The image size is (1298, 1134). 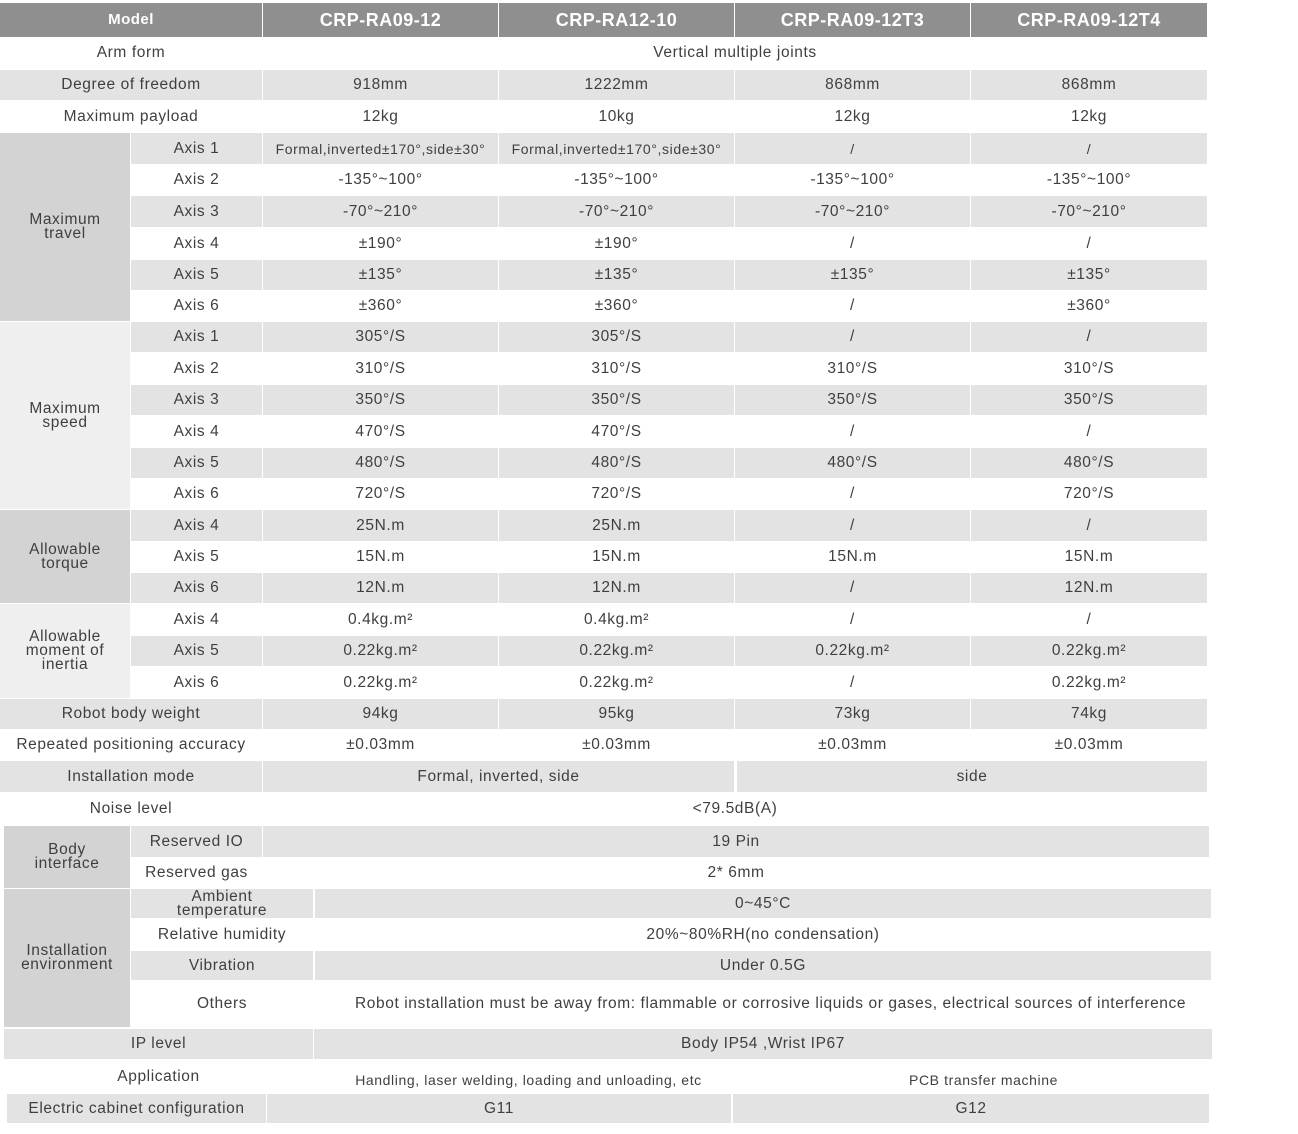 I want to click on value-cell: 19 Pin, so click(x=736, y=841).